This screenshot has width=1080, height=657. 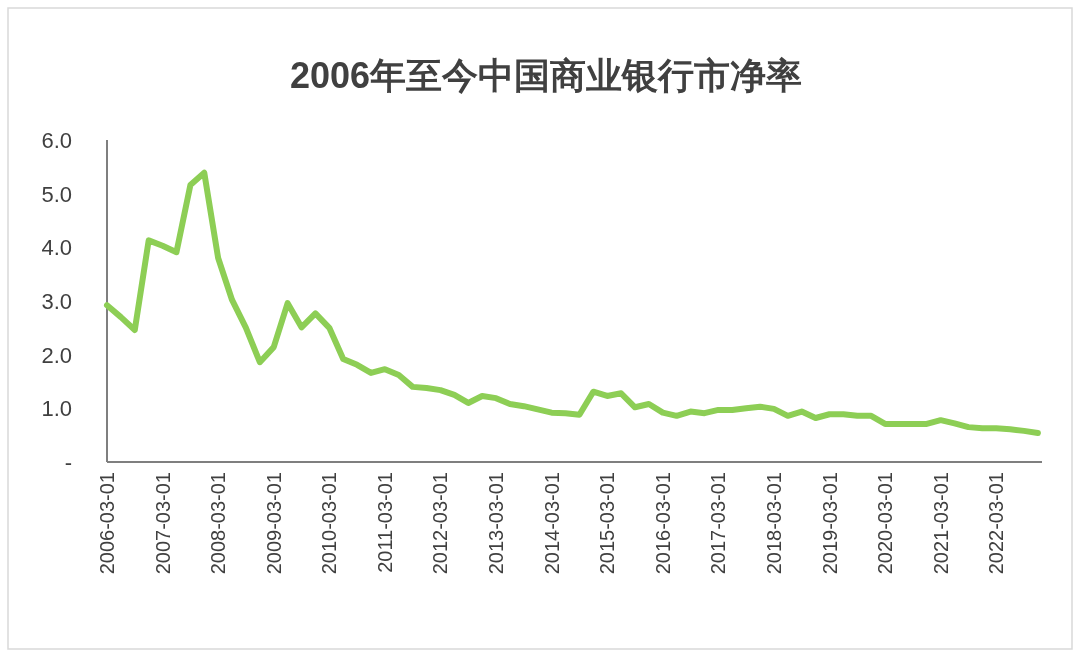 I want to click on y-tick-label: 5.0, so click(x=56, y=194).